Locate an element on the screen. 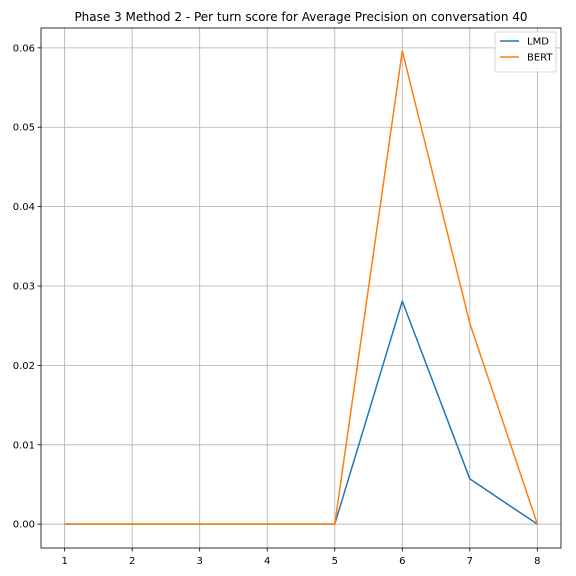  x-tick-label: 6 is located at coordinates (402, 561).